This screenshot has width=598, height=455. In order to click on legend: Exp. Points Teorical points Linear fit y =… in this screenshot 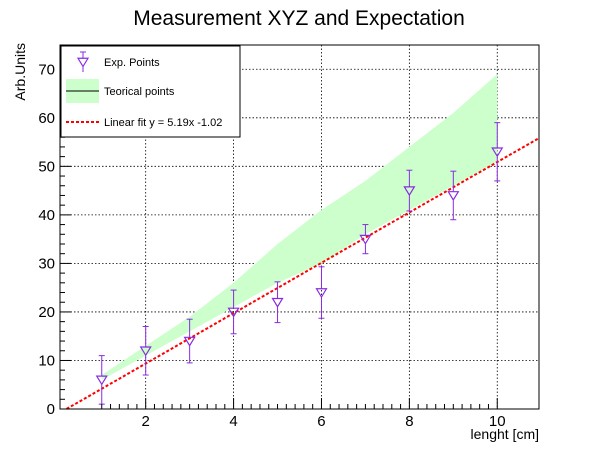, I will do `click(150, 91)`.